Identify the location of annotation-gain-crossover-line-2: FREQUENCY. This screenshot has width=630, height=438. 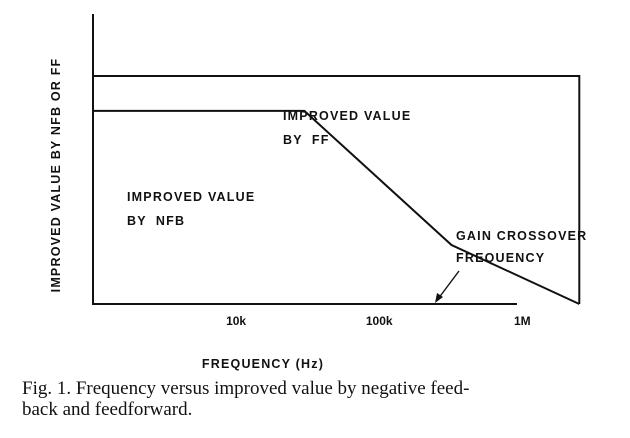
(500, 258).